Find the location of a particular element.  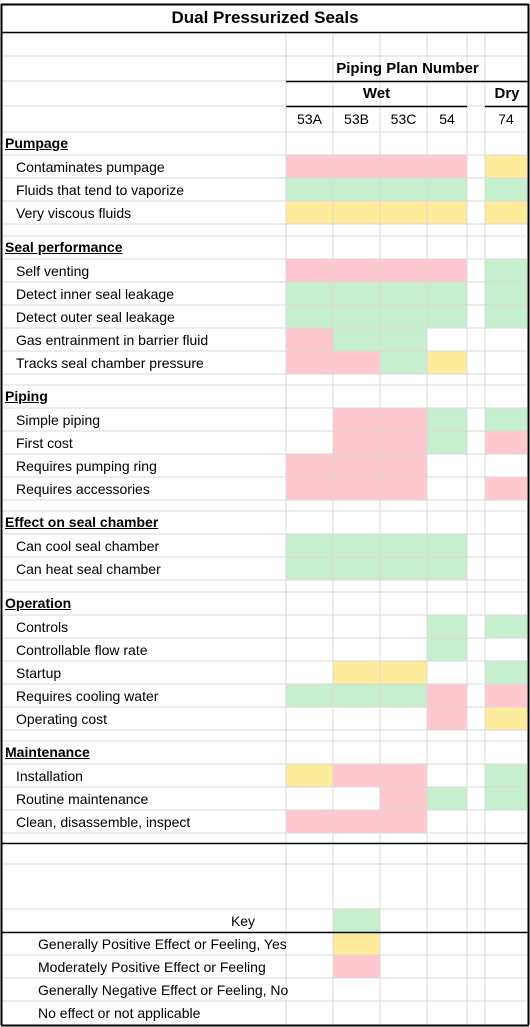

row-label: Controllable flow rate is located at coordinates (82, 650).